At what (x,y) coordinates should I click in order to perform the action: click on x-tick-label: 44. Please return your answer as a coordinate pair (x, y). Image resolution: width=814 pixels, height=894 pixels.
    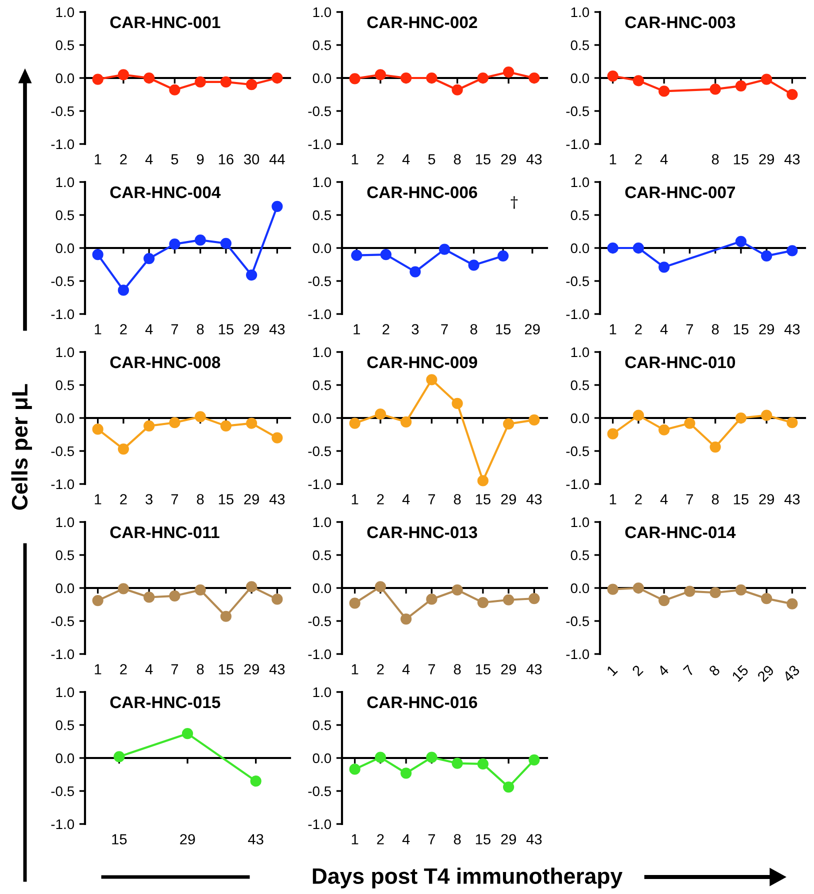
    Looking at the image, I should click on (277, 159).